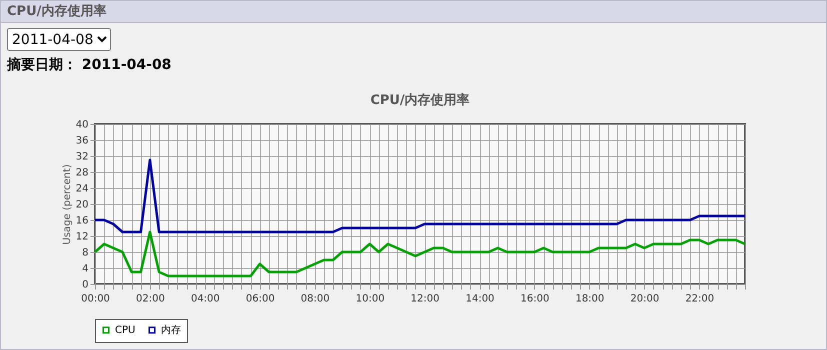  What do you see at coordinates (82, 141) in the screenshot?
I see `y-tick-label: 36` at bounding box center [82, 141].